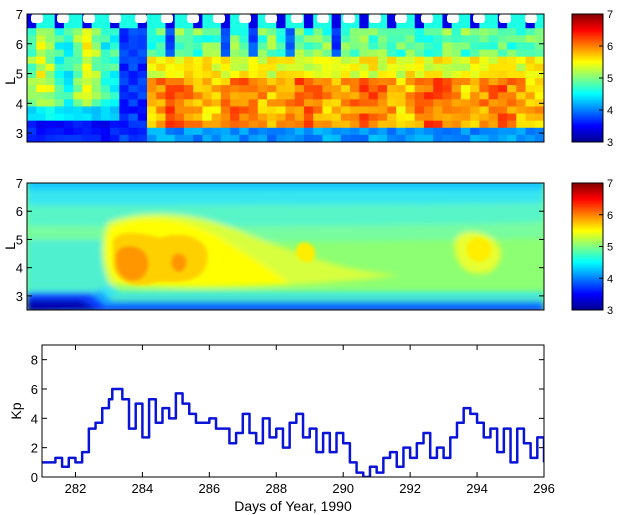 This screenshot has height=515, width=630. Describe the element at coordinates (610, 47) in the screenshot. I see `observed-colorbar-tick-label: 6` at that location.